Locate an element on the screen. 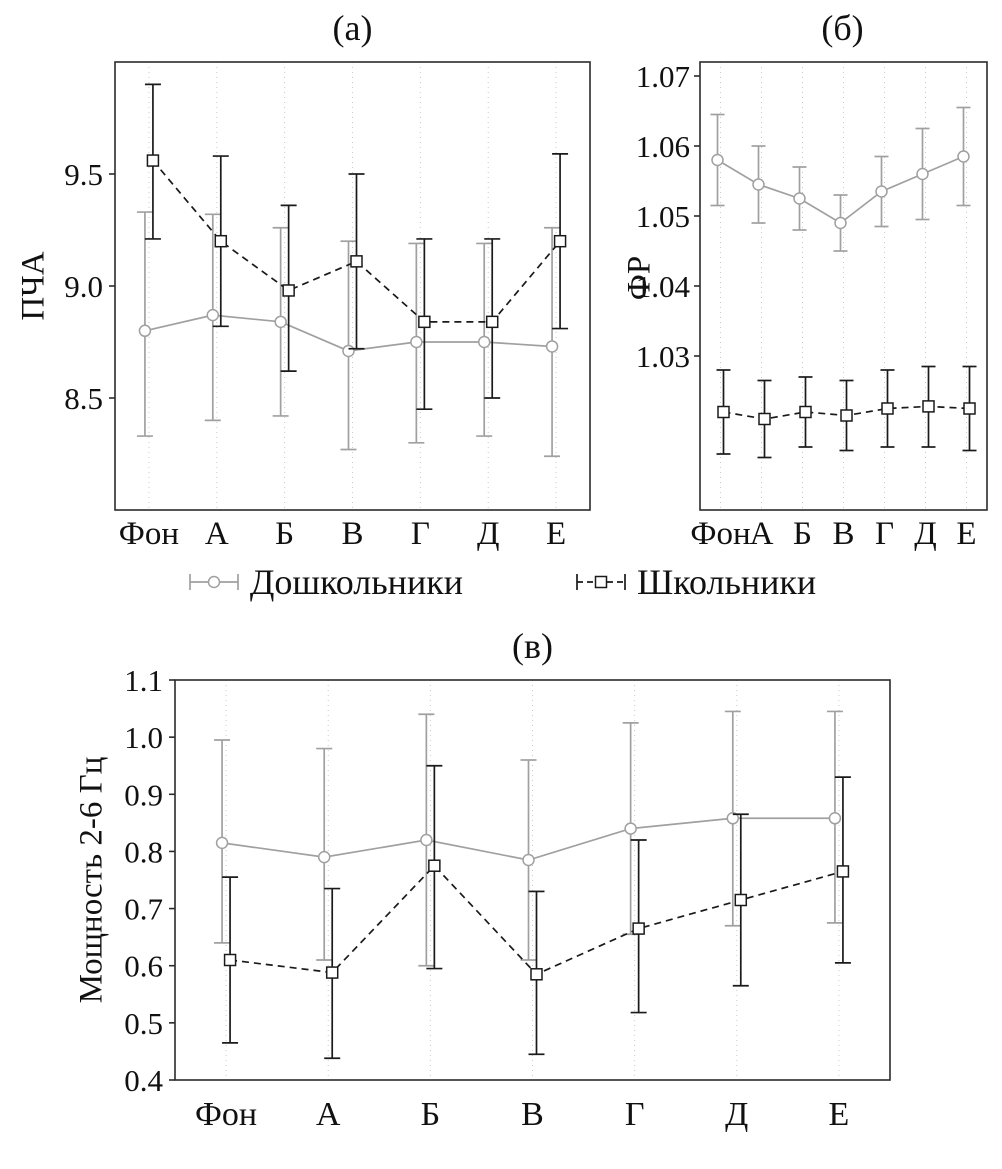 Image resolution: width=1002 pixels, height=1169 pixels. legend-item-schoolchildren: Школьники is located at coordinates (694, 582).